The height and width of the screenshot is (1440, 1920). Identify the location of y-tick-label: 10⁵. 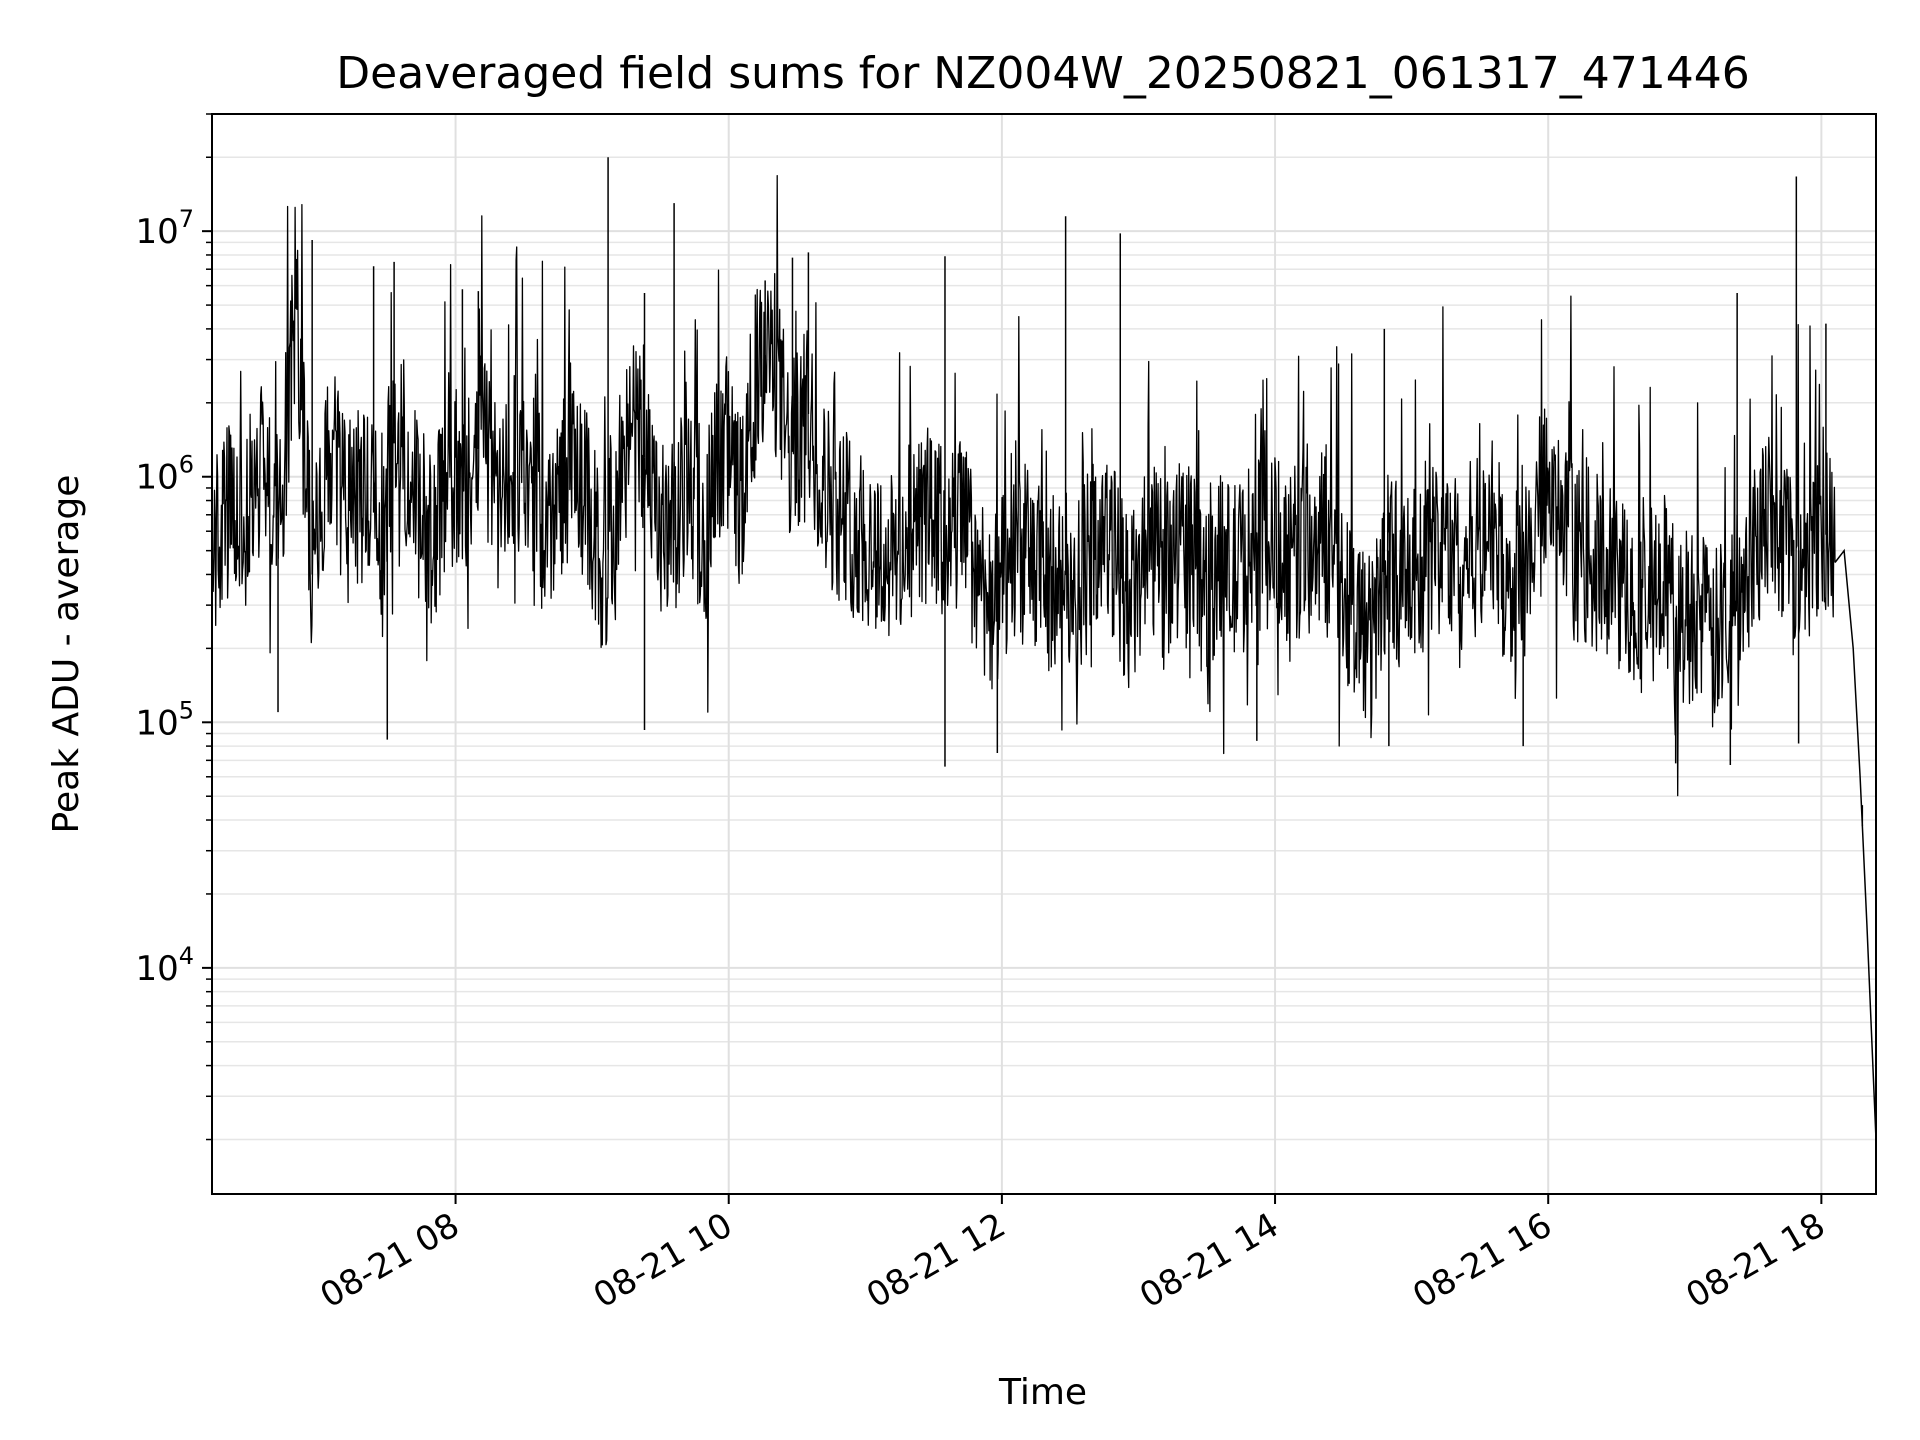
(164, 719).